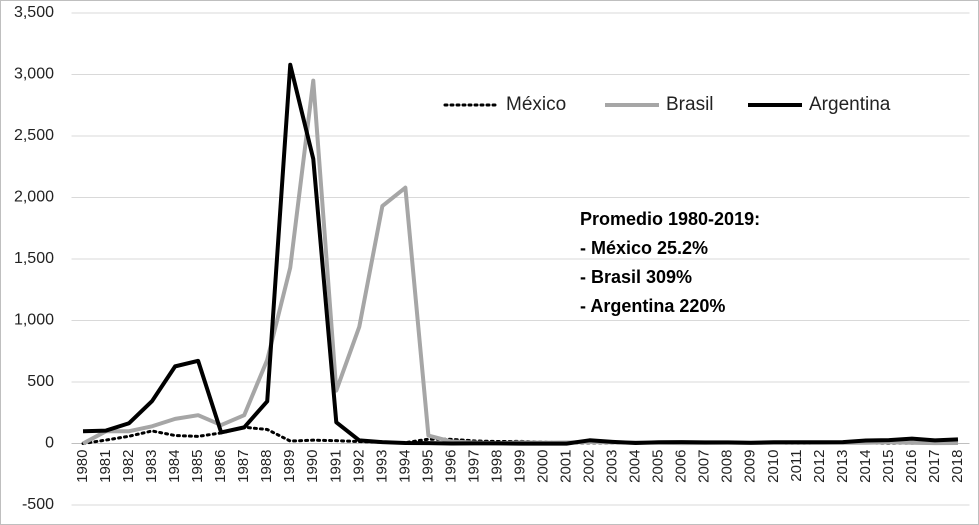  What do you see at coordinates (40, 381) in the screenshot?
I see `y-tick-label: 500` at bounding box center [40, 381].